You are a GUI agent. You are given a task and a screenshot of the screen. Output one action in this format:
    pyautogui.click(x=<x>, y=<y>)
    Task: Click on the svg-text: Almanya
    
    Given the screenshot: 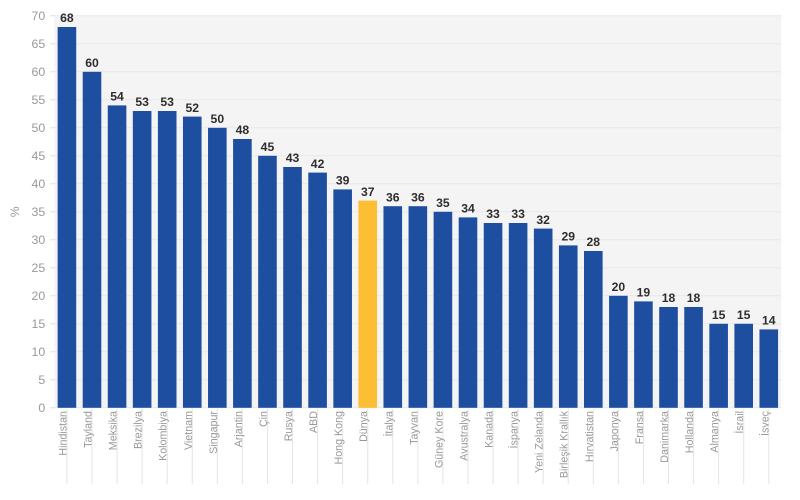 What is the action you would take?
    pyautogui.click(x=715, y=432)
    